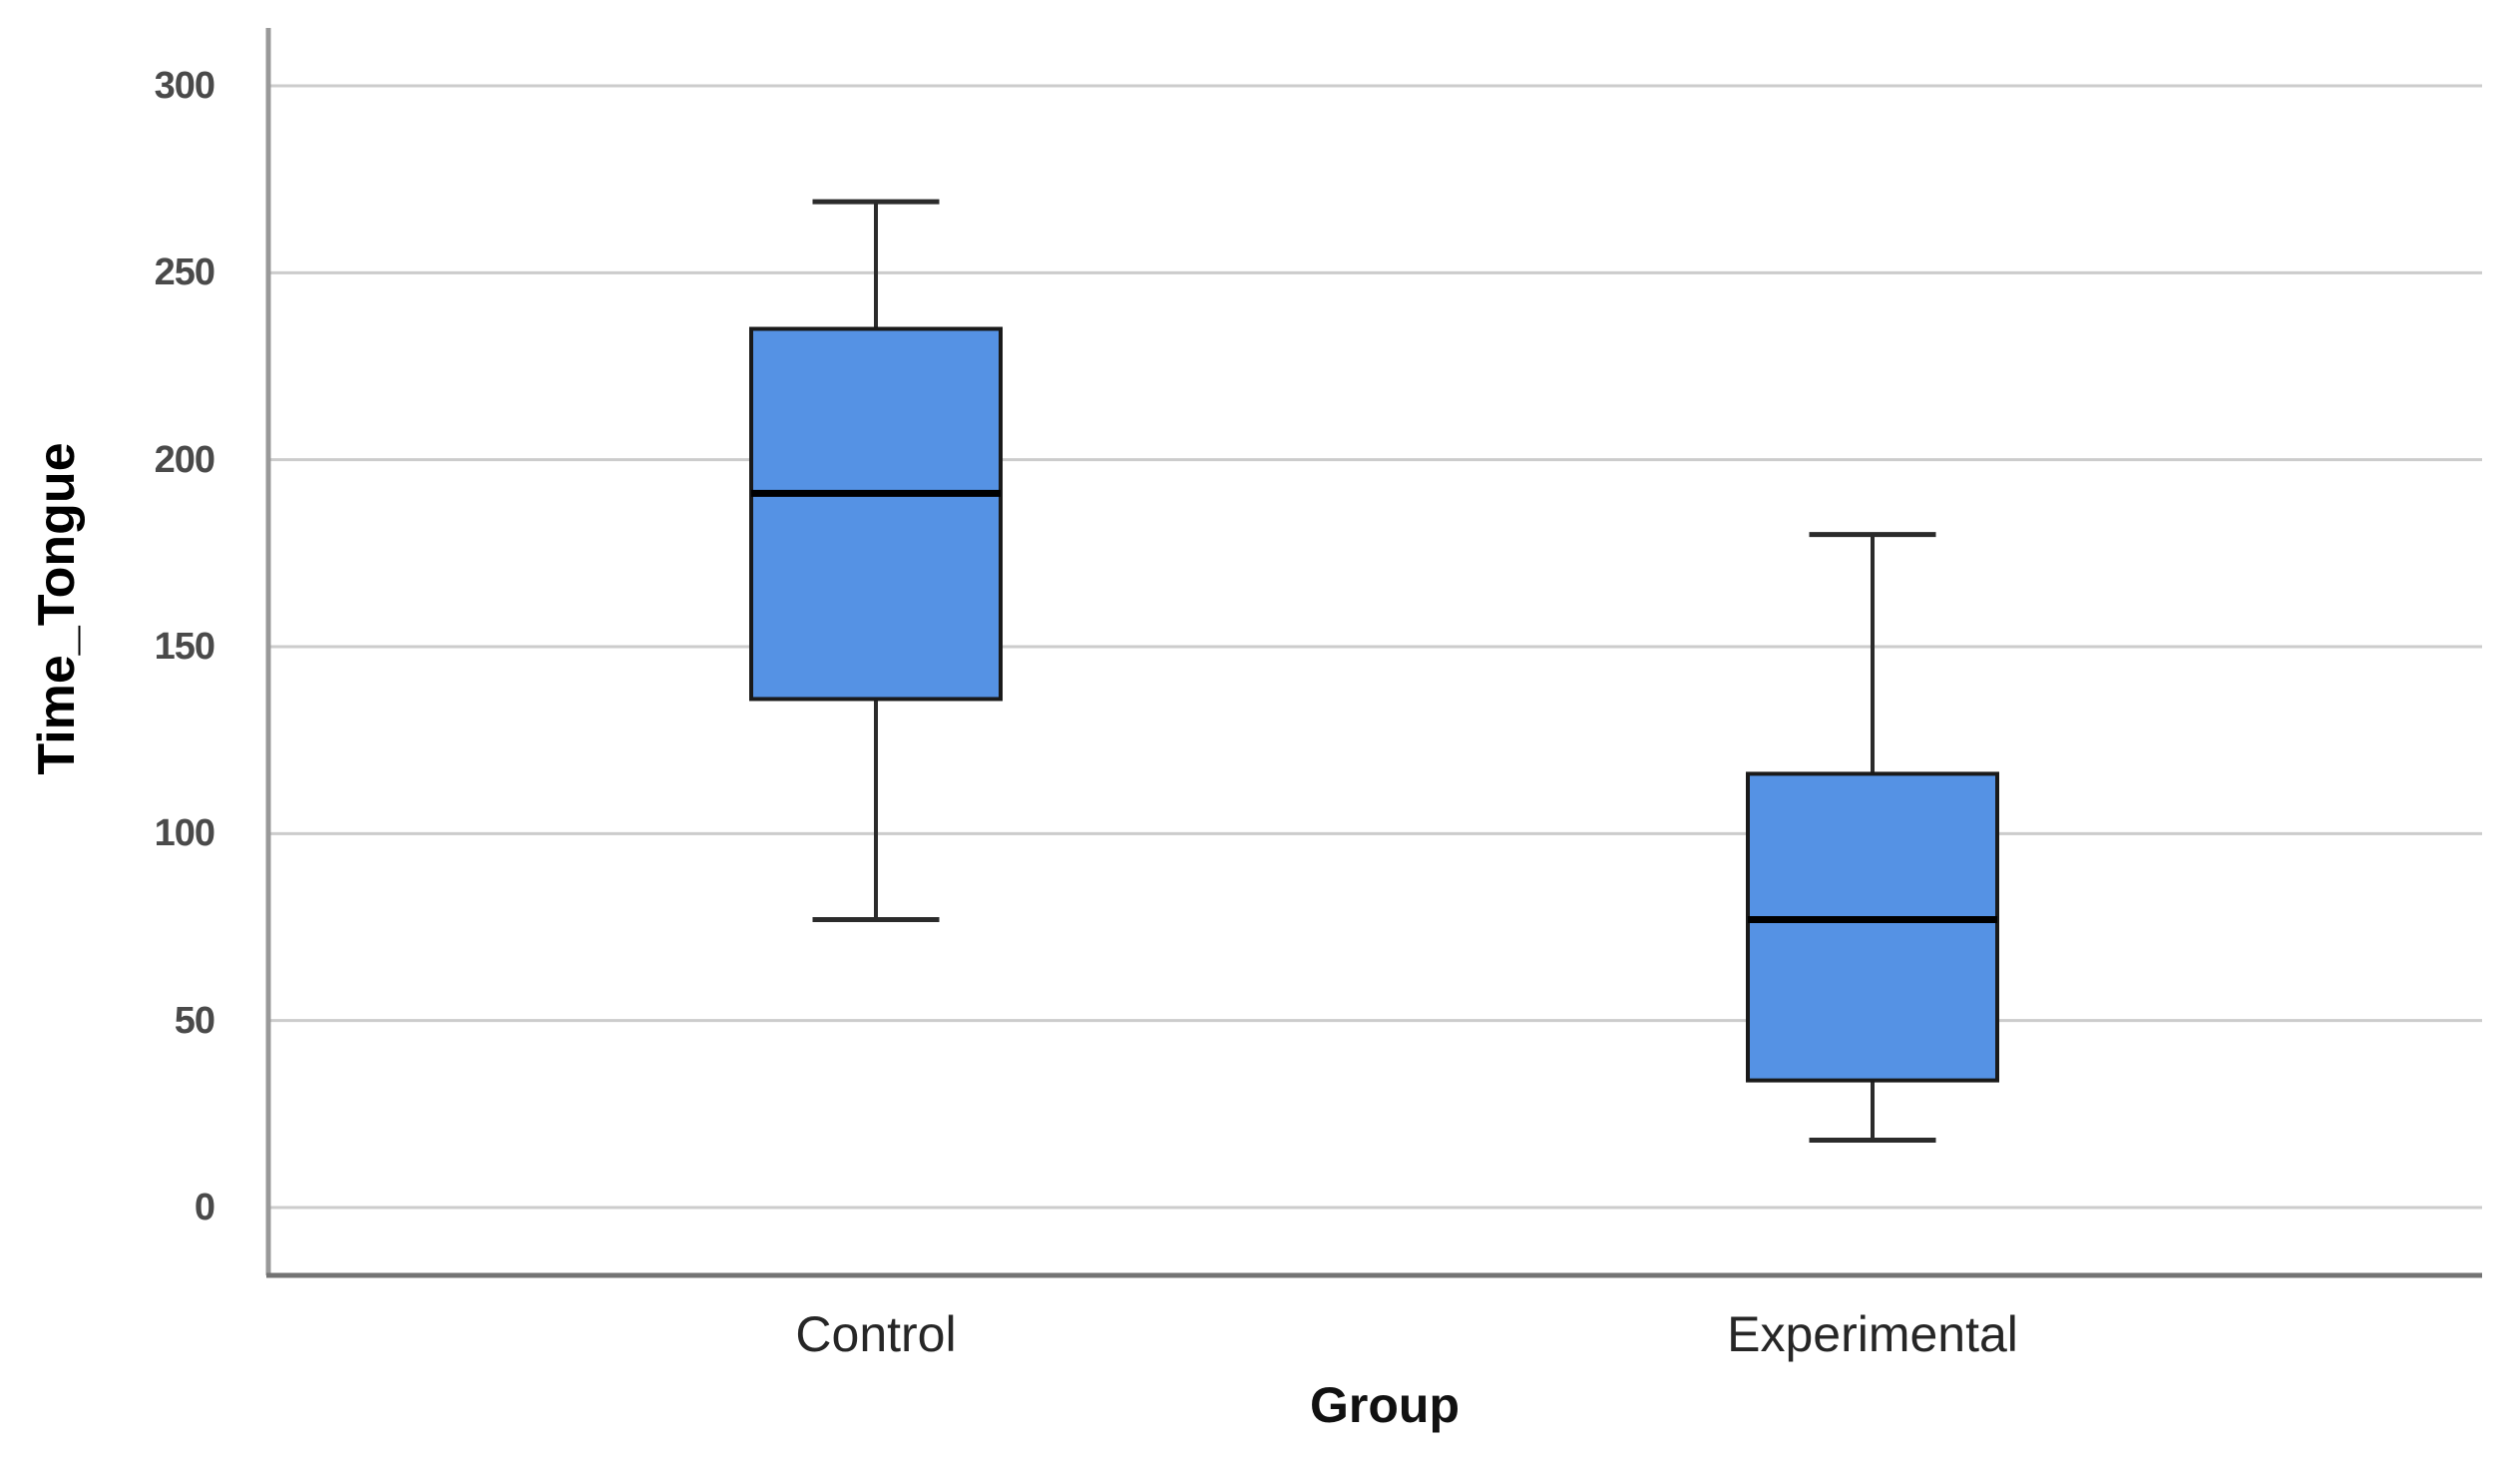 The height and width of the screenshot is (1457, 2520). I want to click on y-tick-label: 300, so click(184, 86).